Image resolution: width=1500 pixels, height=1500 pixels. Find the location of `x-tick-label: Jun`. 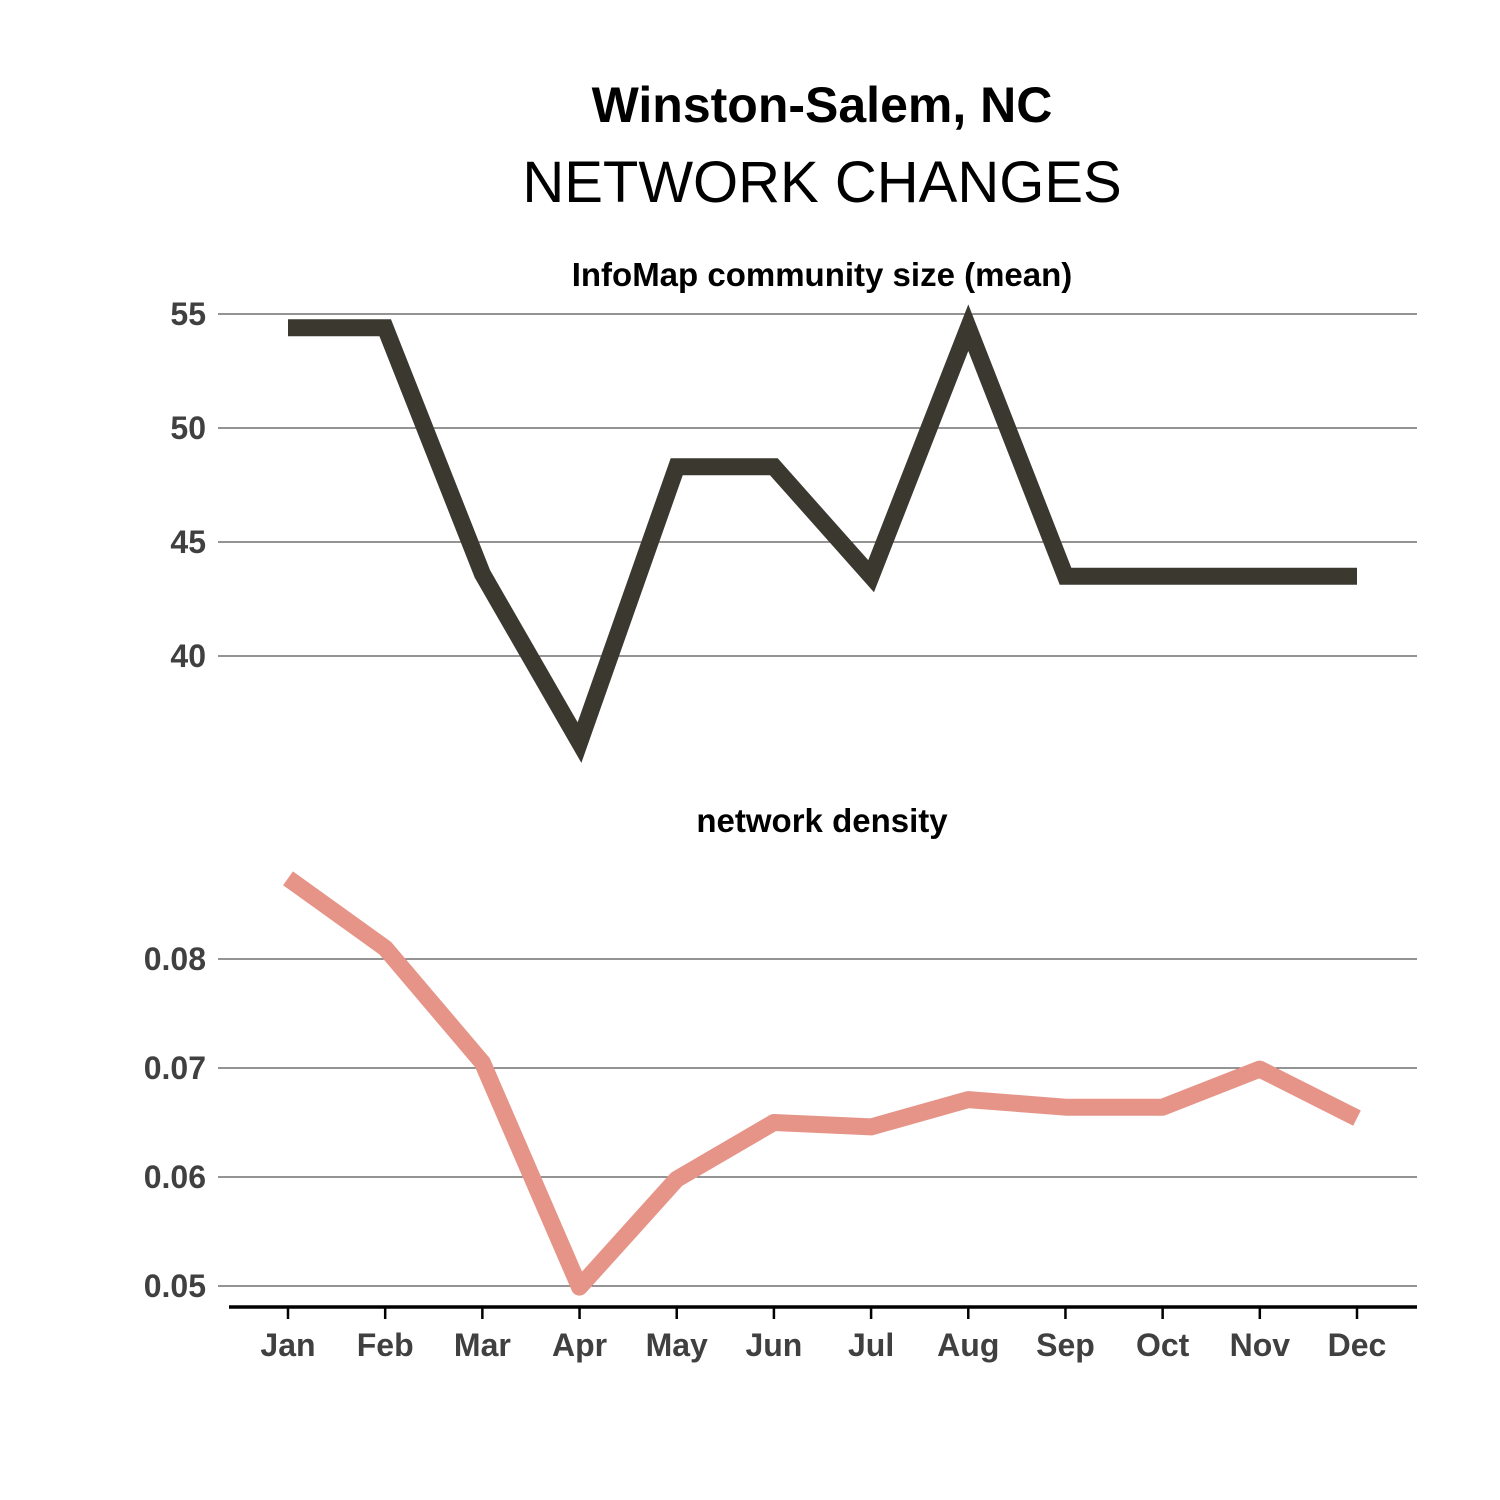

x-tick-label: Jun is located at coordinates (773, 1345).